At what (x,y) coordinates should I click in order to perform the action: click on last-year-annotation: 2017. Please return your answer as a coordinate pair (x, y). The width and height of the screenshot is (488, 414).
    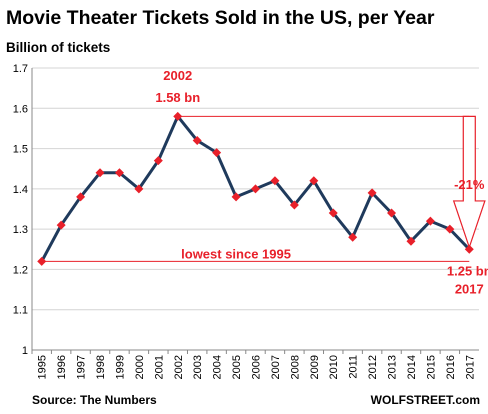
    Looking at the image, I should click on (469, 288).